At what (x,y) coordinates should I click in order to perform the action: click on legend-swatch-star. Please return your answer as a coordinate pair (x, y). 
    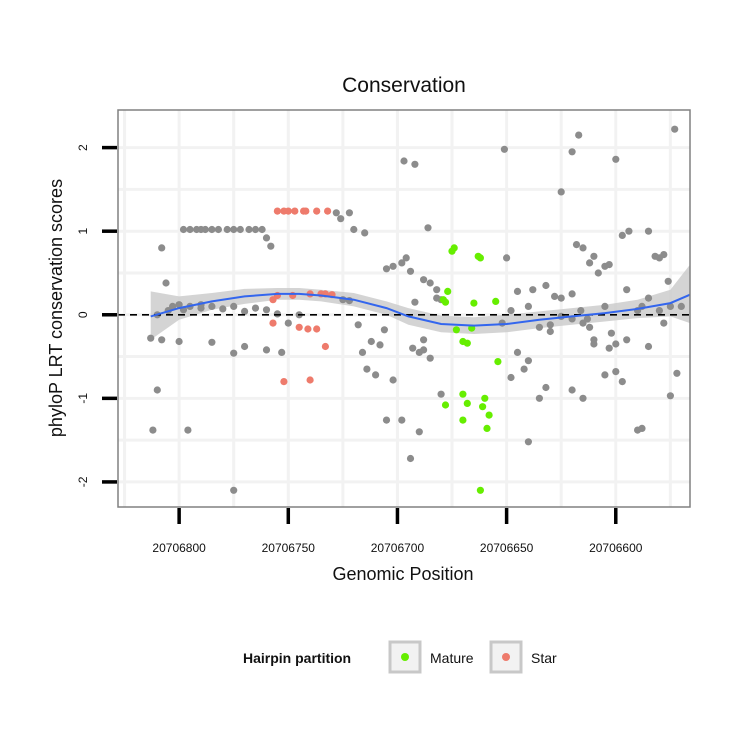
    Looking at the image, I should click on (506, 657).